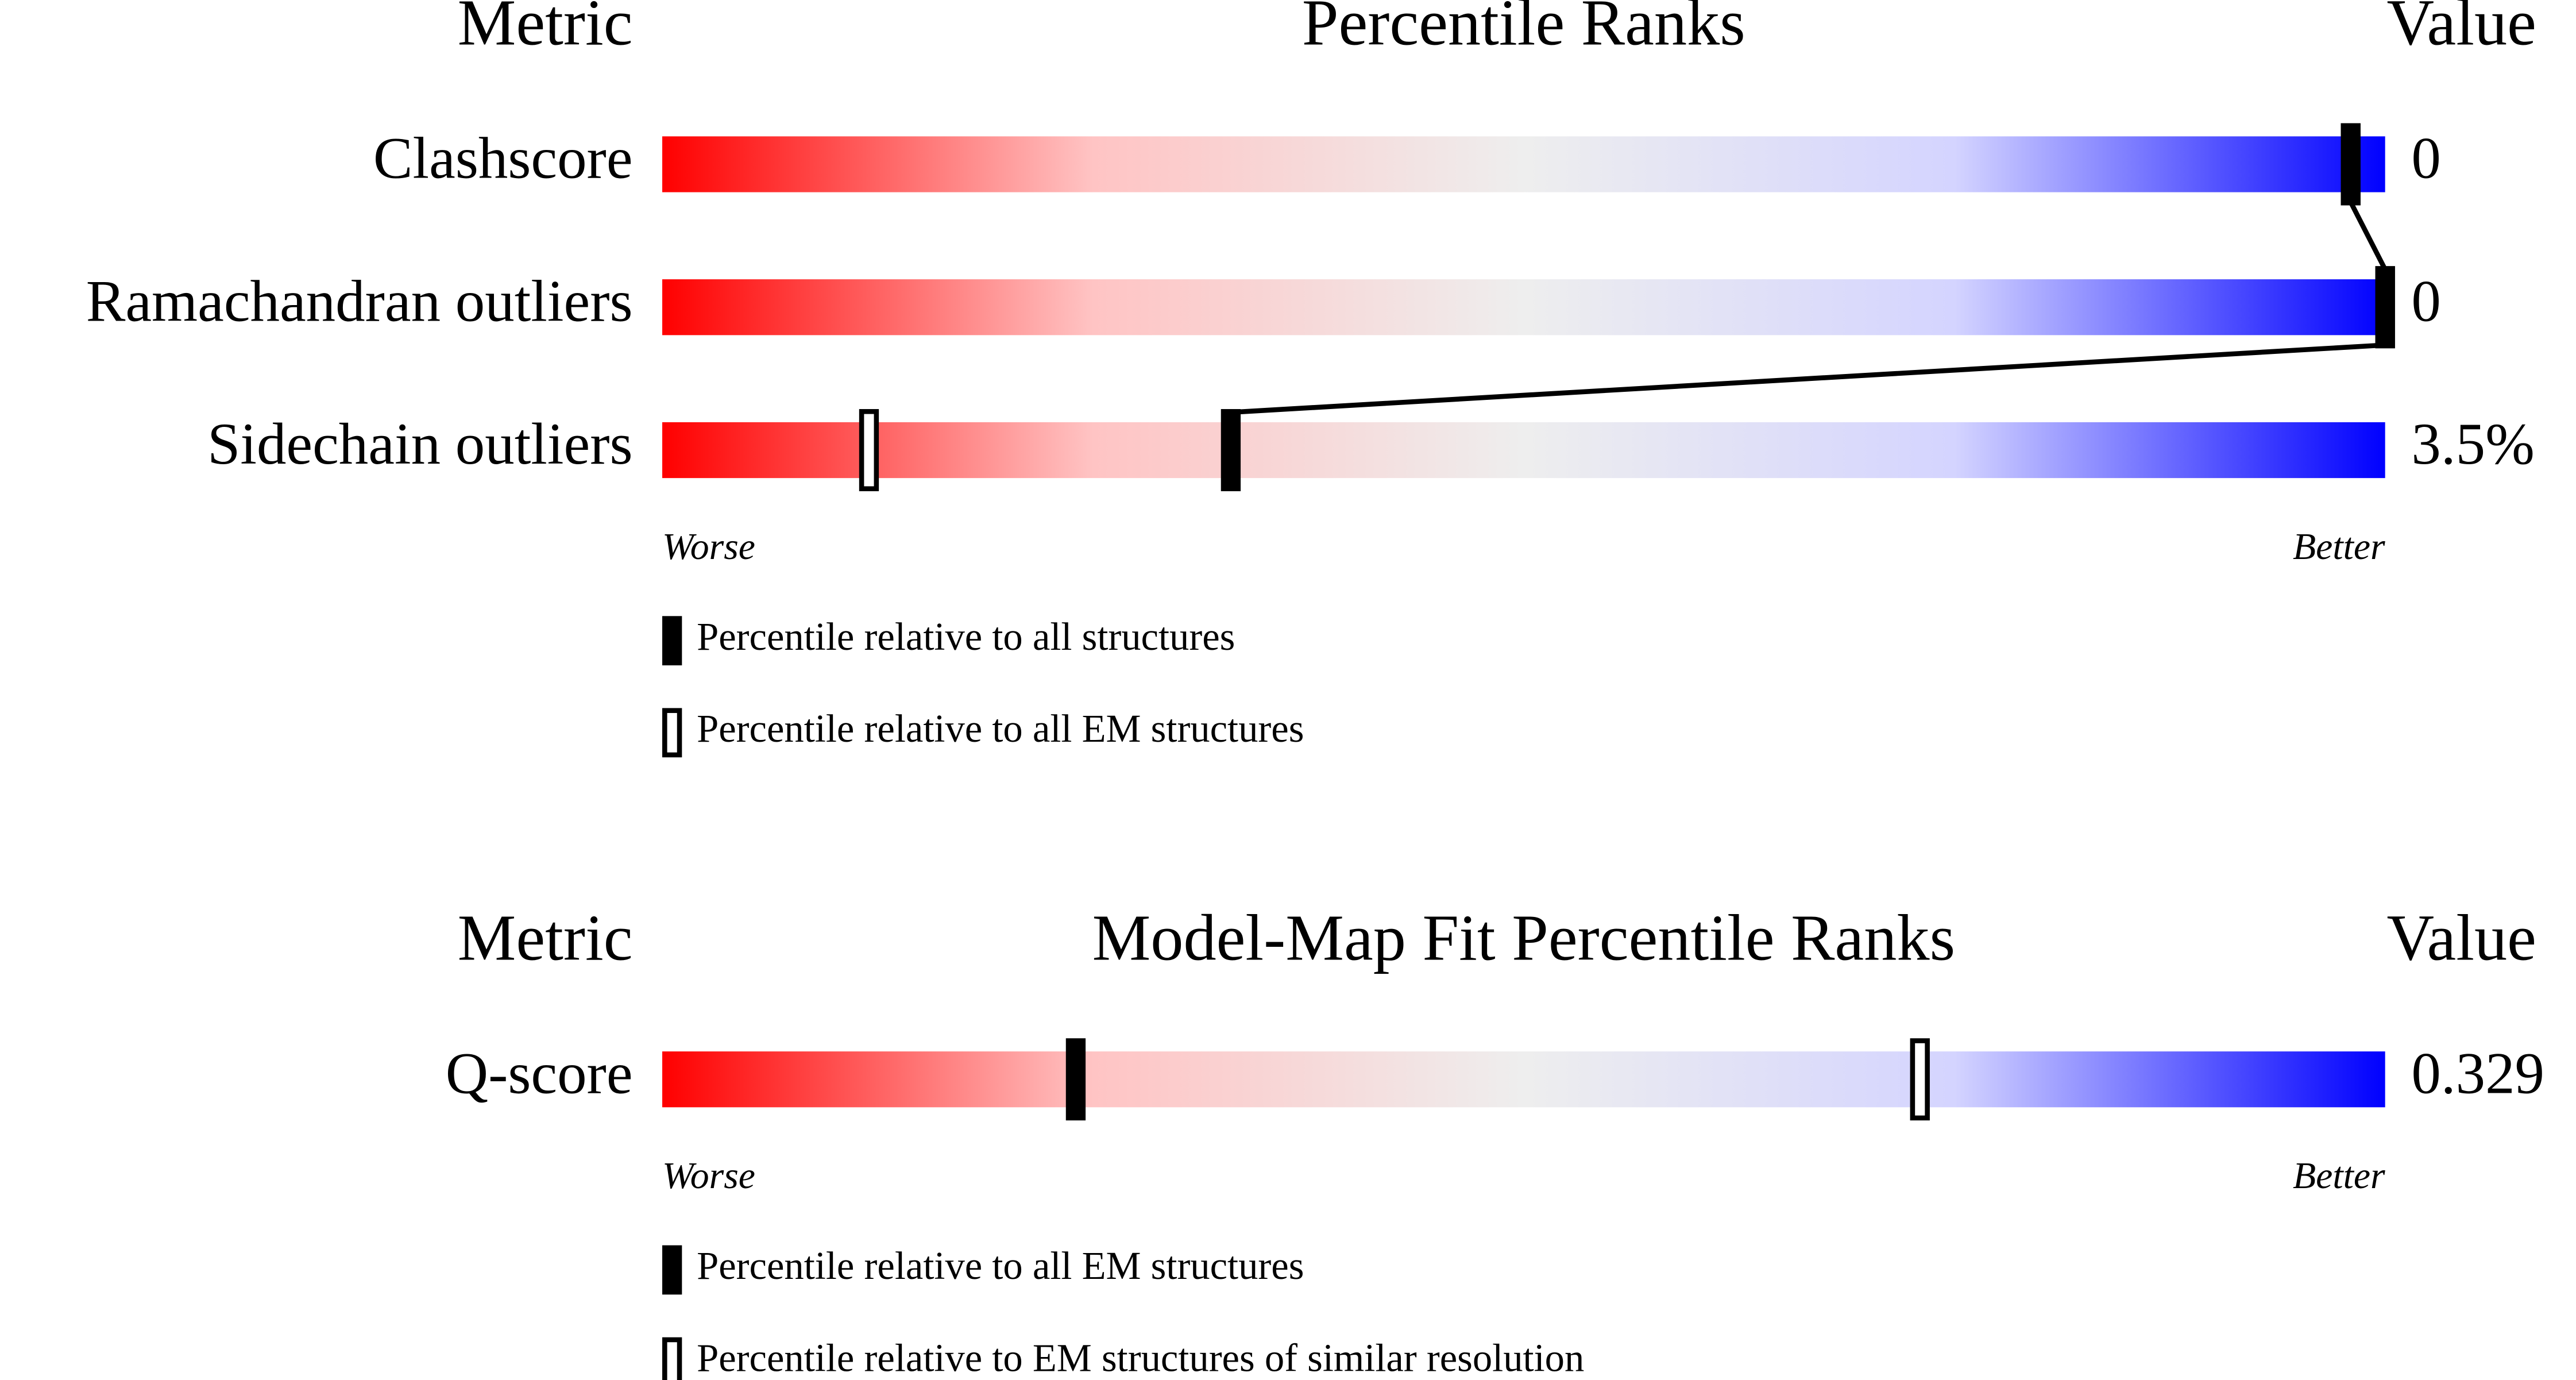  I want to click on metric-label: Ramachandran outliers, so click(359, 301).